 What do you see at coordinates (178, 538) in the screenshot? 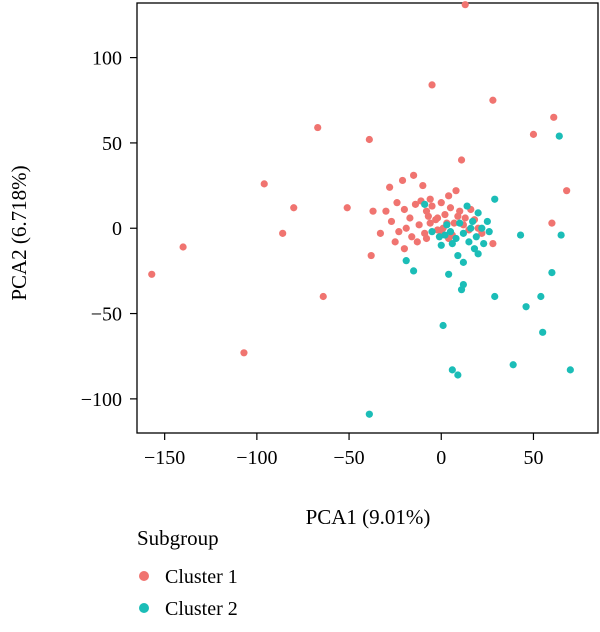
I see `legend-title: Subgroup` at bounding box center [178, 538].